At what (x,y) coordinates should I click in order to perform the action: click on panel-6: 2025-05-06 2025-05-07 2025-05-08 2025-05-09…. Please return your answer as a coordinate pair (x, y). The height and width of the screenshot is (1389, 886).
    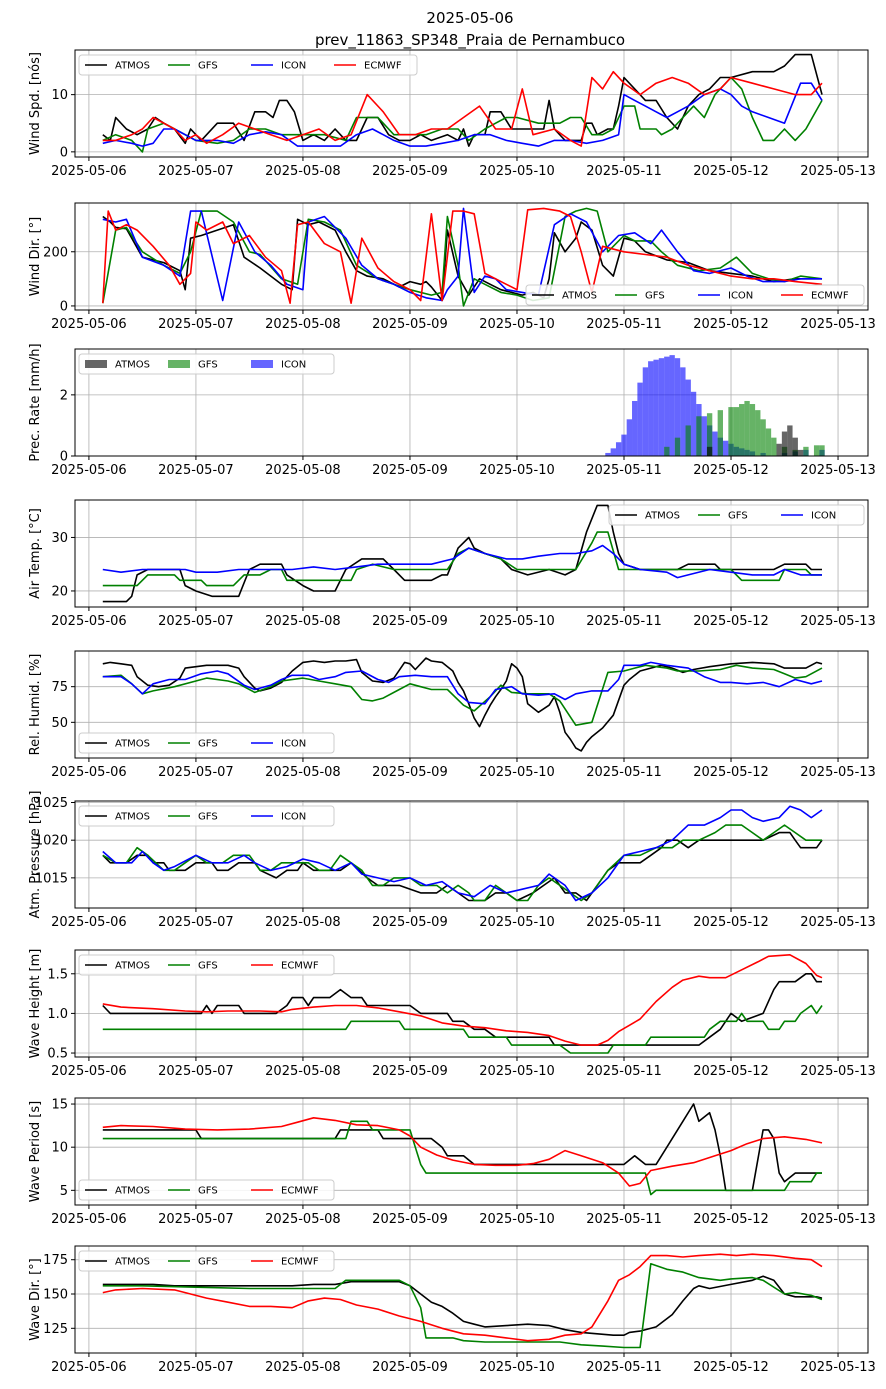
    Looking at the image, I should click on (452, 860).